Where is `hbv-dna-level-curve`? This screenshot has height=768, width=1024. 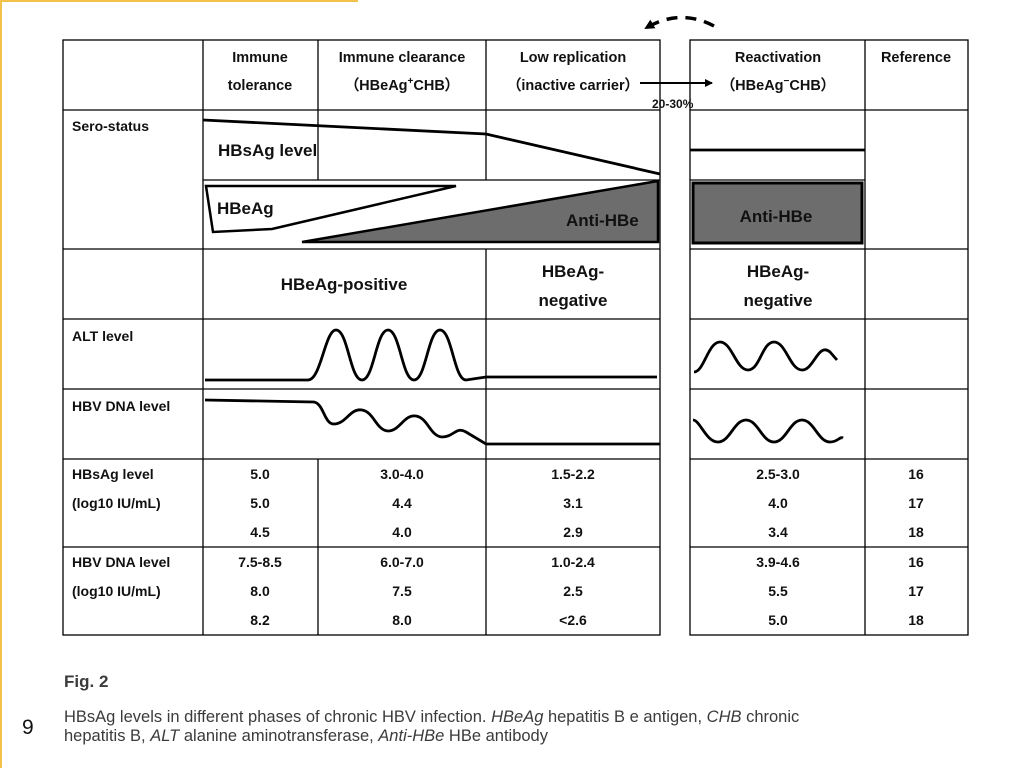
hbv-dna-level-curve is located at coordinates (432, 422).